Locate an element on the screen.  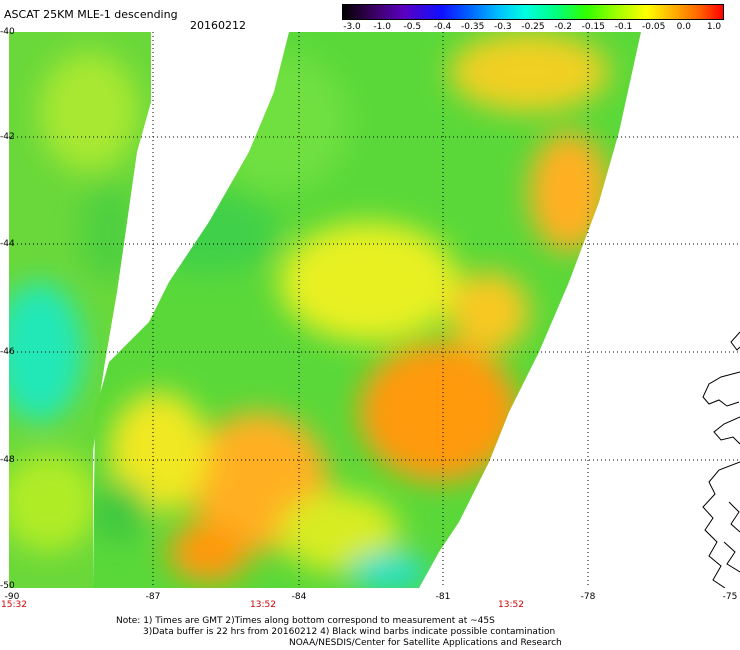
y-tick-label: -40 is located at coordinates (7, 32).